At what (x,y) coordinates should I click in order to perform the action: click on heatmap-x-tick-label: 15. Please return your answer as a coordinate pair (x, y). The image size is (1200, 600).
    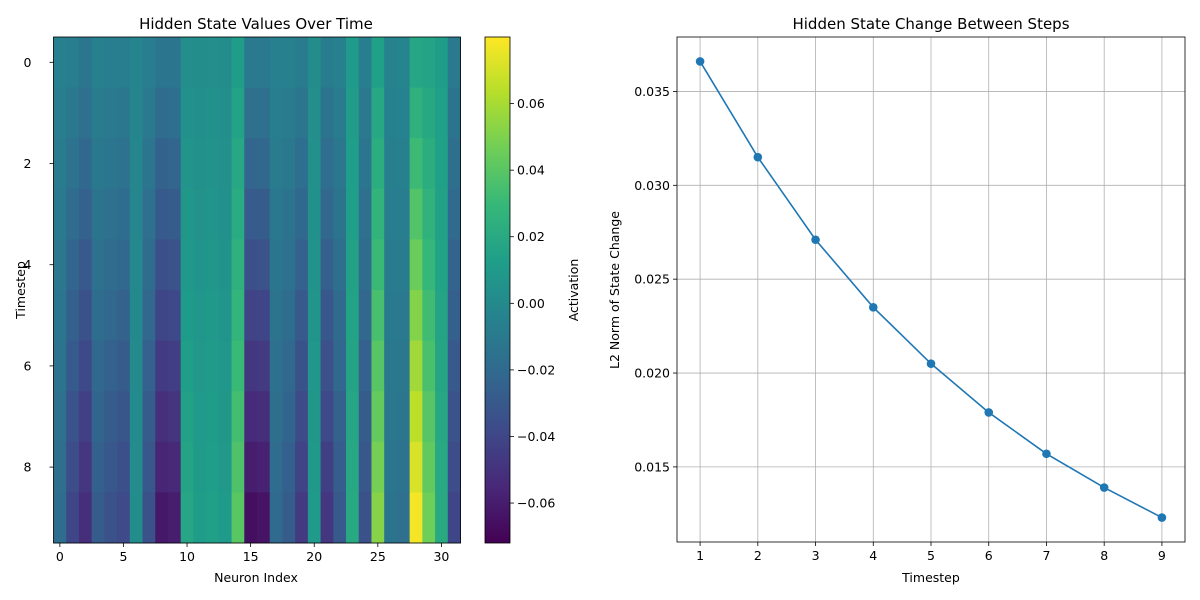
    Looking at the image, I should click on (251, 556).